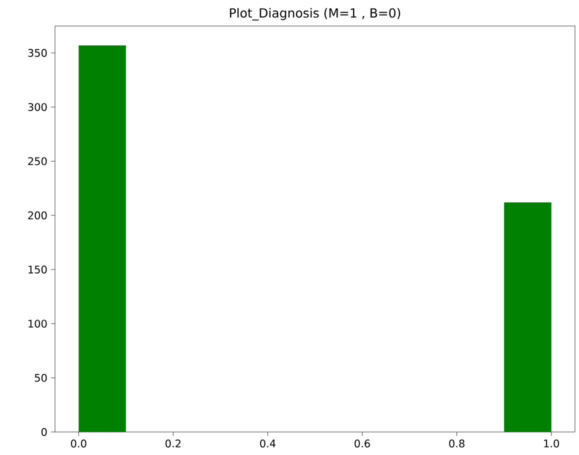 The width and height of the screenshot is (579, 455). I want to click on y-tick-label: 100, so click(37, 324).